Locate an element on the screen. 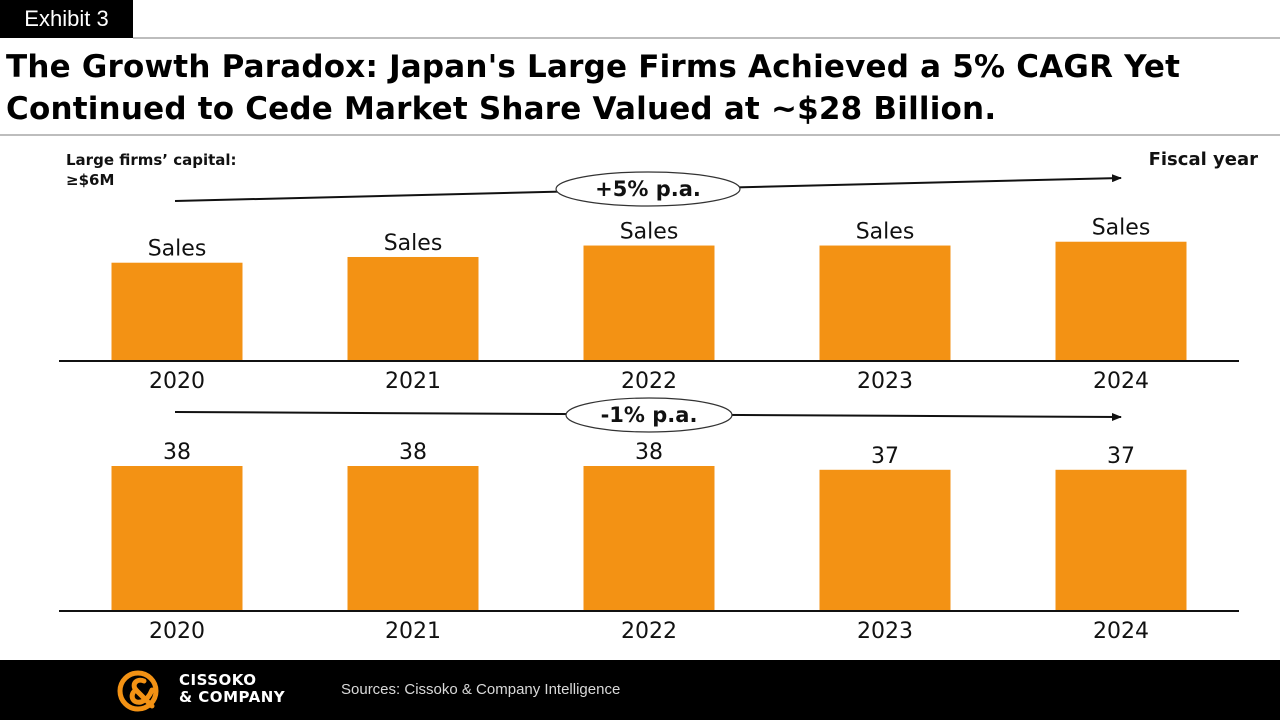  sales-tick-label-2020: 2020 is located at coordinates (177, 381).